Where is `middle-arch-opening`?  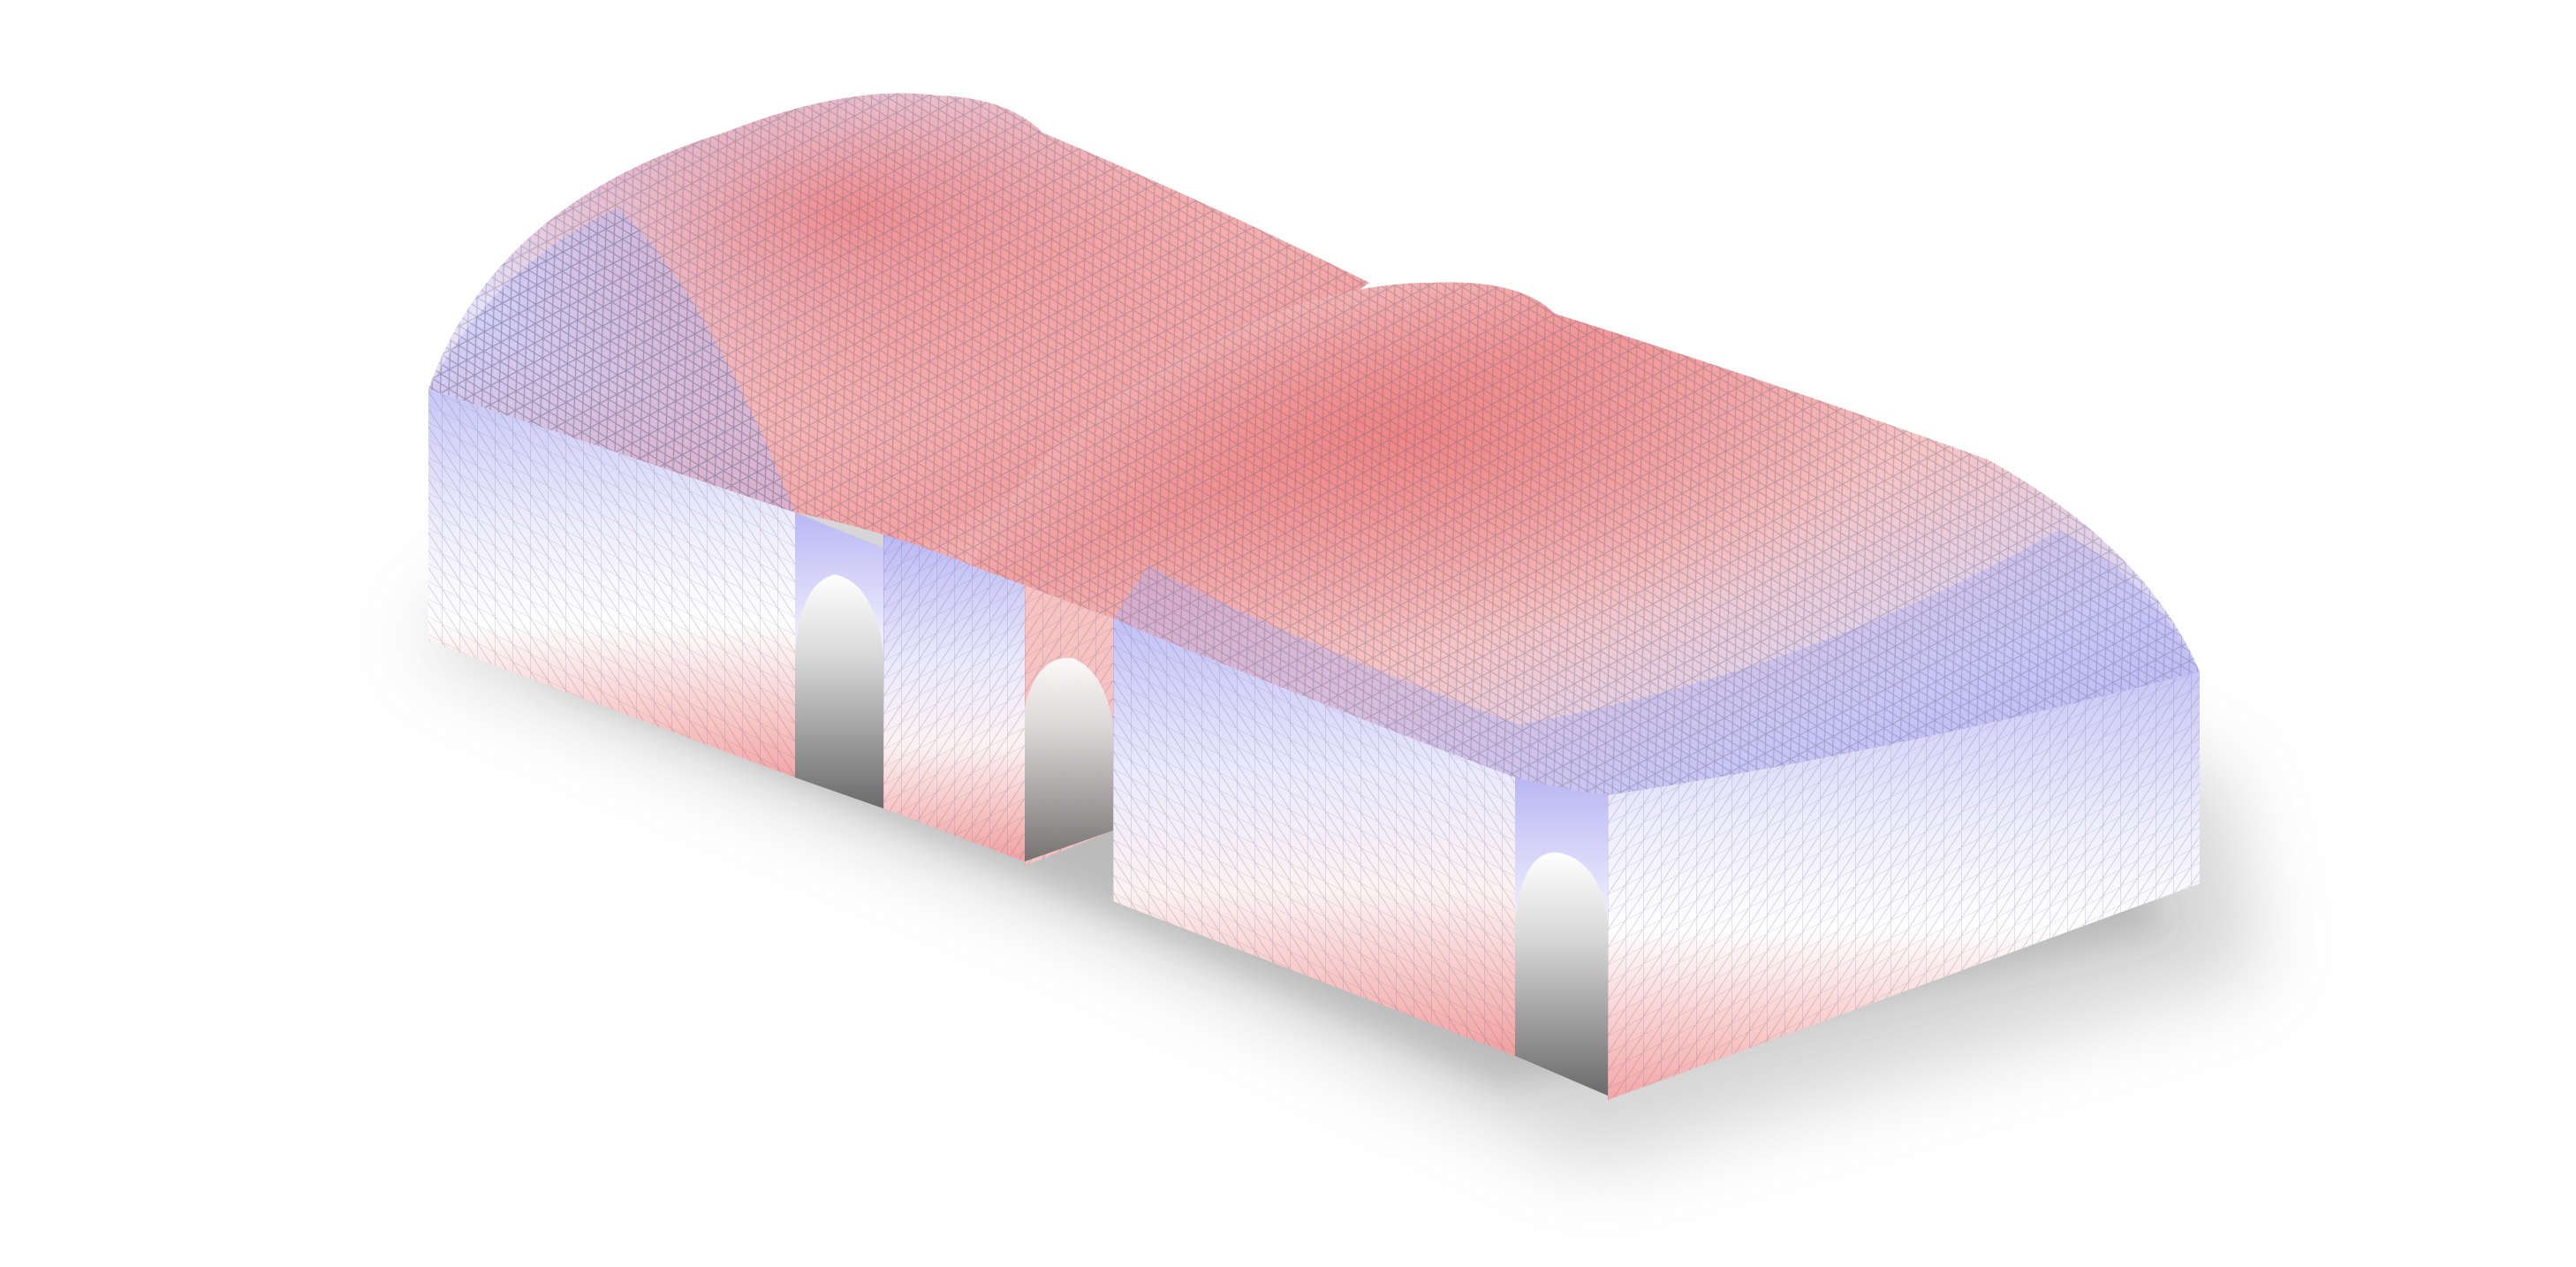
middle-arch-opening is located at coordinates (1069, 759).